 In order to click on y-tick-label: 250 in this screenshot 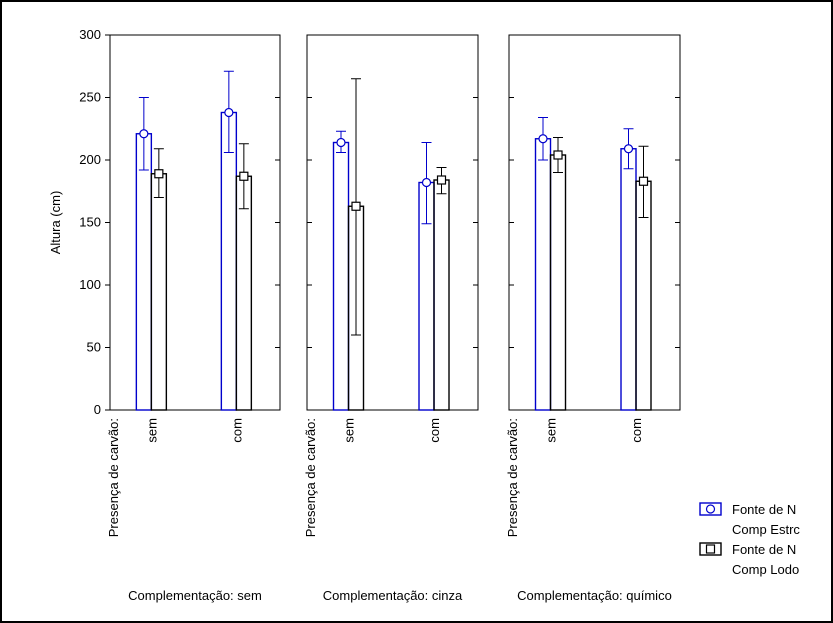, I will do `click(90, 97)`.